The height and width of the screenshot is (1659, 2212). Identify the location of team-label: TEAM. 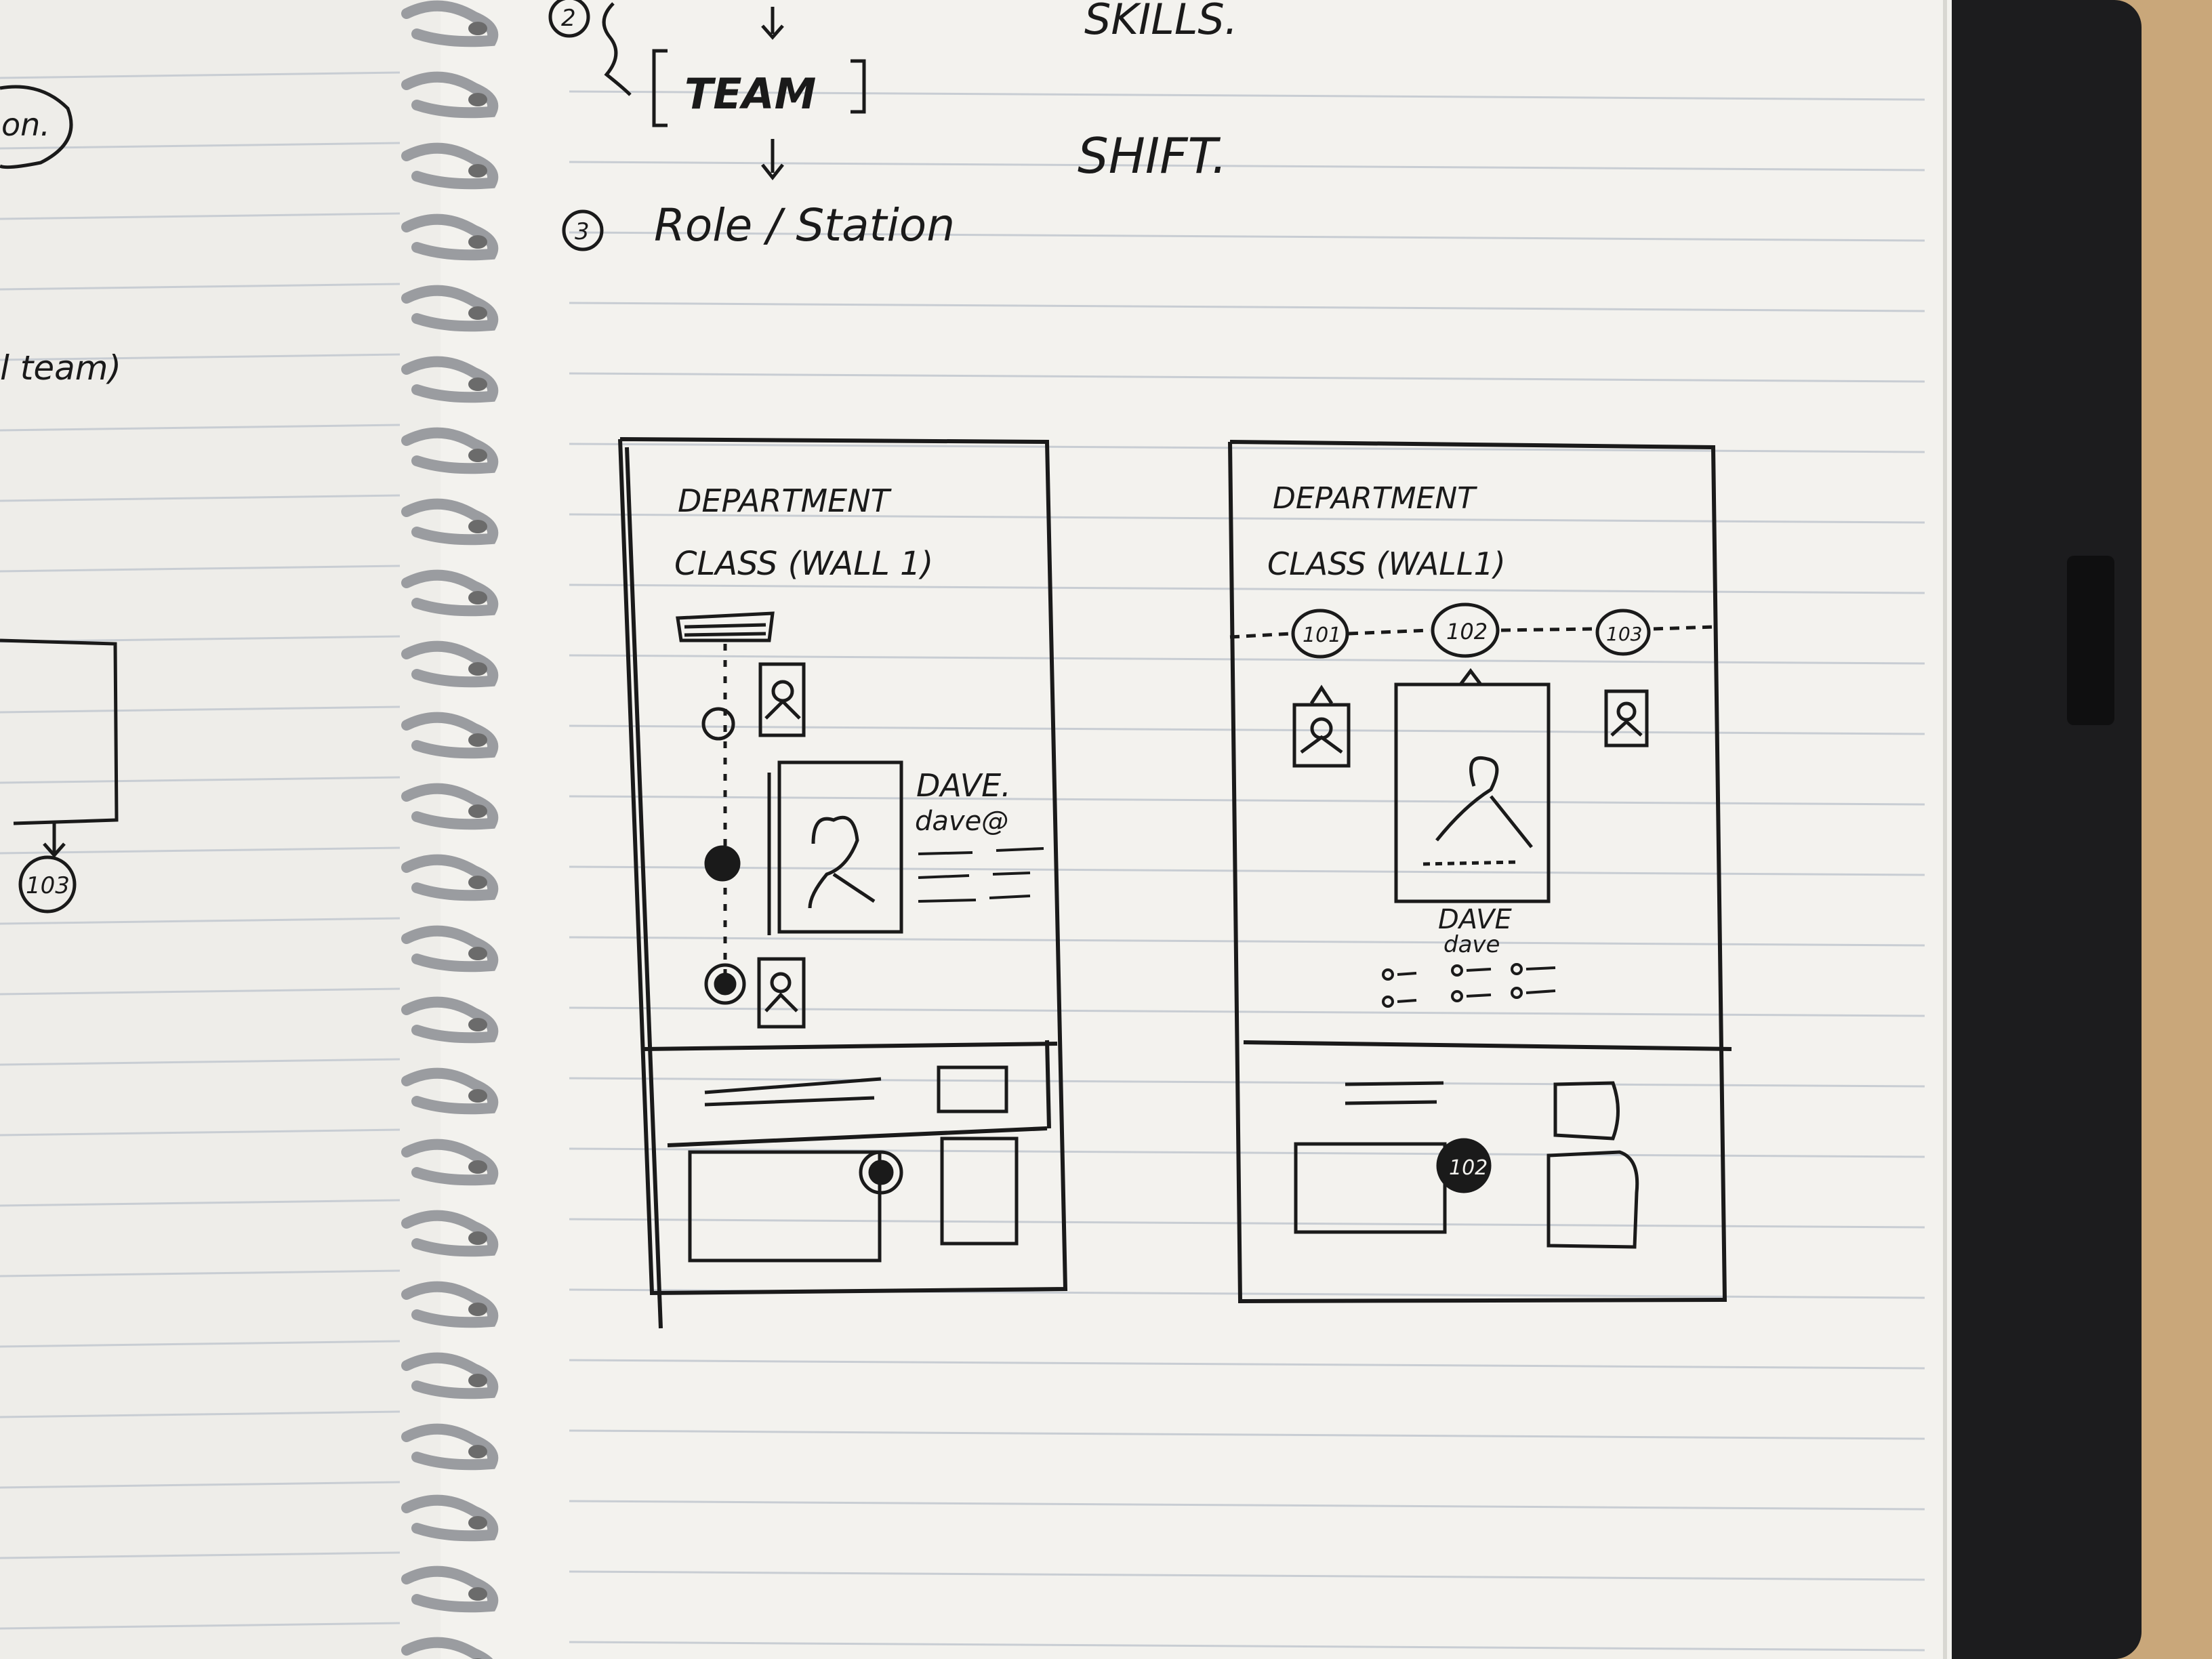
(750, 94).